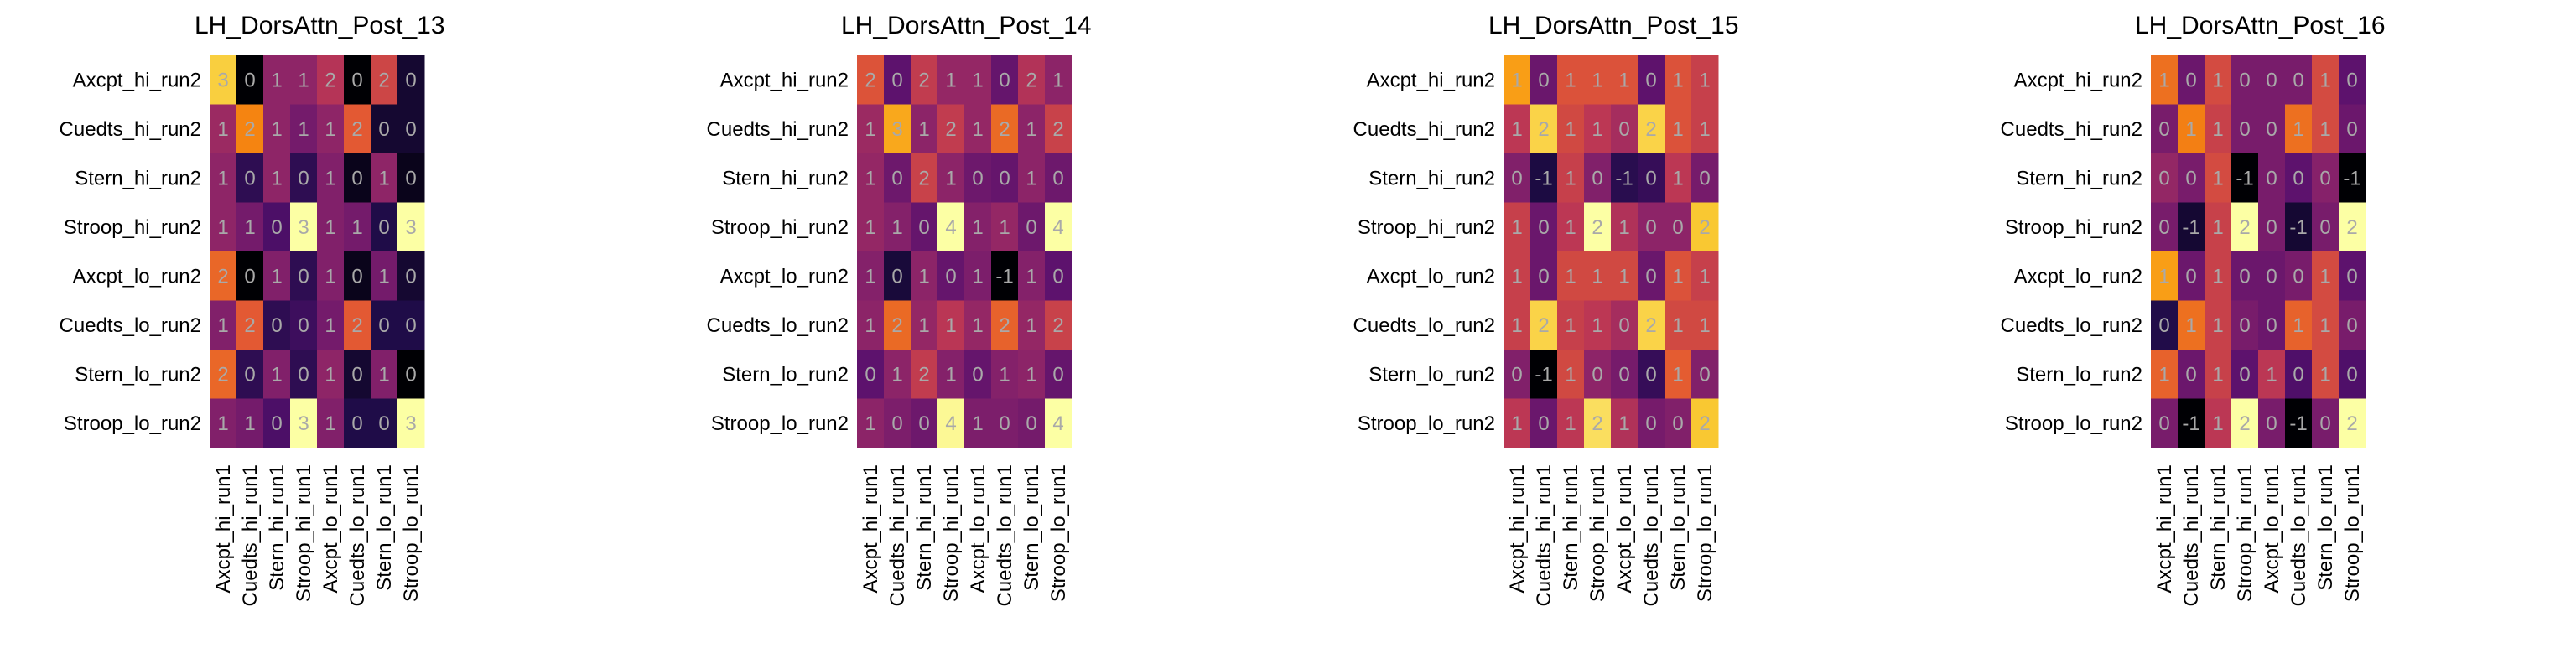 The image size is (2576, 648). I want to click on row-tick-label: Cuedts_lo_run2, so click(1424, 325).